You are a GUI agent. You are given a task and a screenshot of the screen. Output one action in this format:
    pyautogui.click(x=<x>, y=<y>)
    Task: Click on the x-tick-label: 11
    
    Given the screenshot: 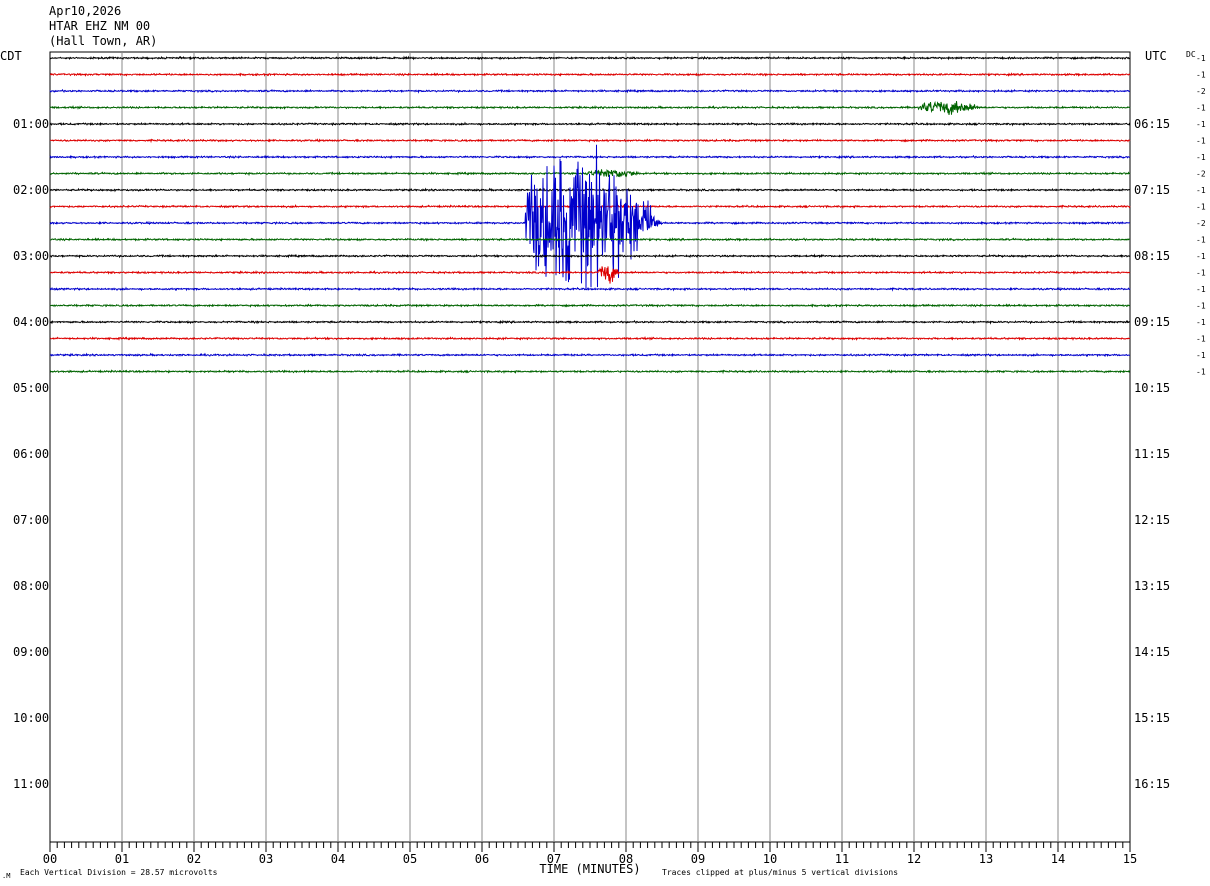 What is the action you would take?
    pyautogui.click(x=842, y=859)
    